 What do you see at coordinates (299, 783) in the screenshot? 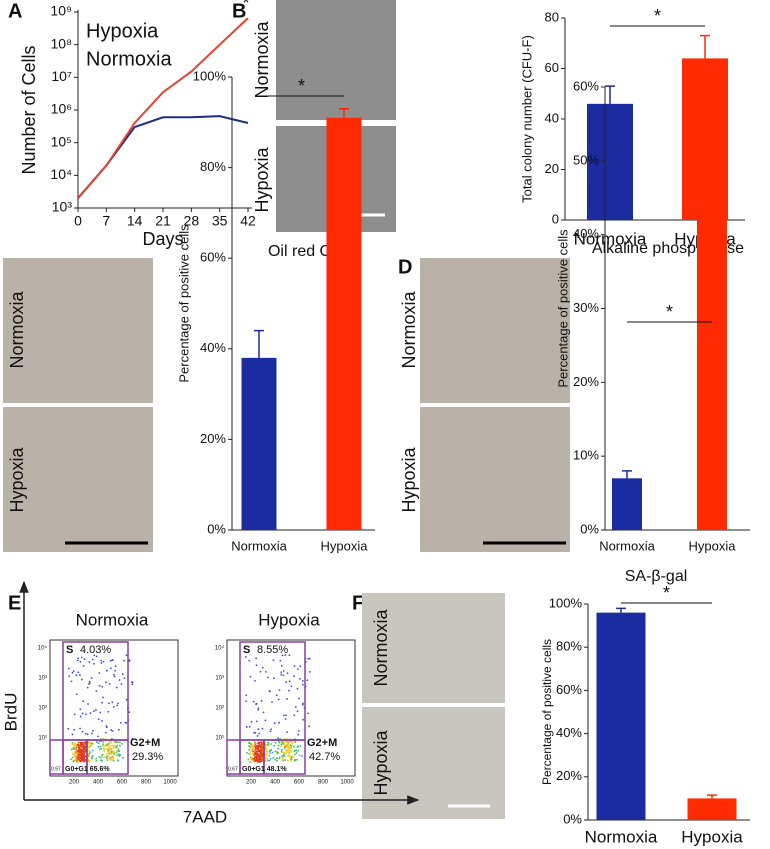
I see `flow-x-tick: 600` at bounding box center [299, 783].